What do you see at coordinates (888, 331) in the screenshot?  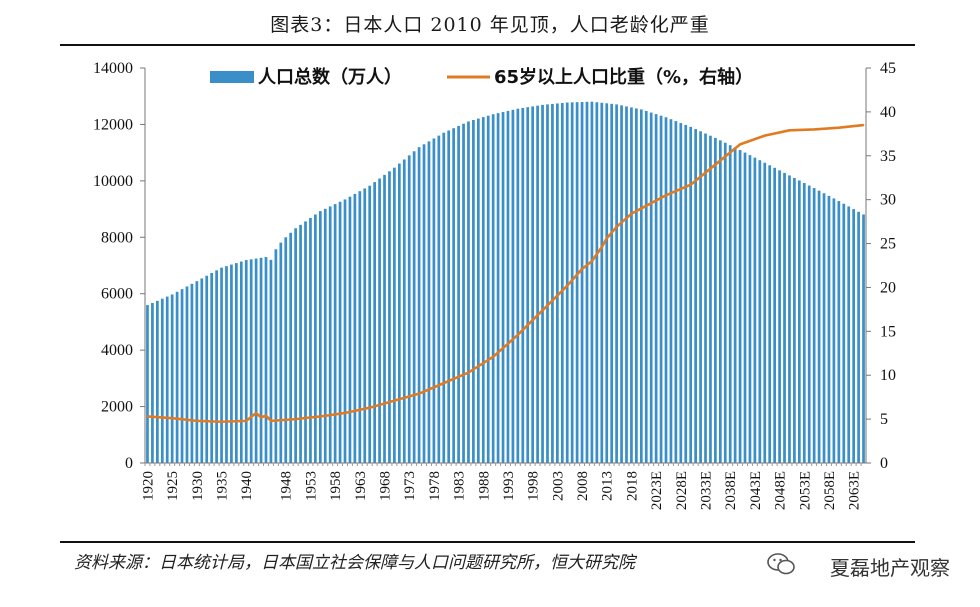 I see `right-tick-label-15: 15` at bounding box center [888, 331].